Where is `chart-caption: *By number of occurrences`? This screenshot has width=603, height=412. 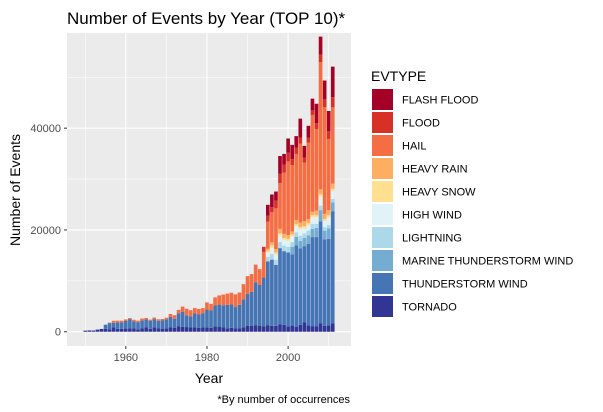 chart-caption: *By number of occurrences is located at coordinates (283, 400).